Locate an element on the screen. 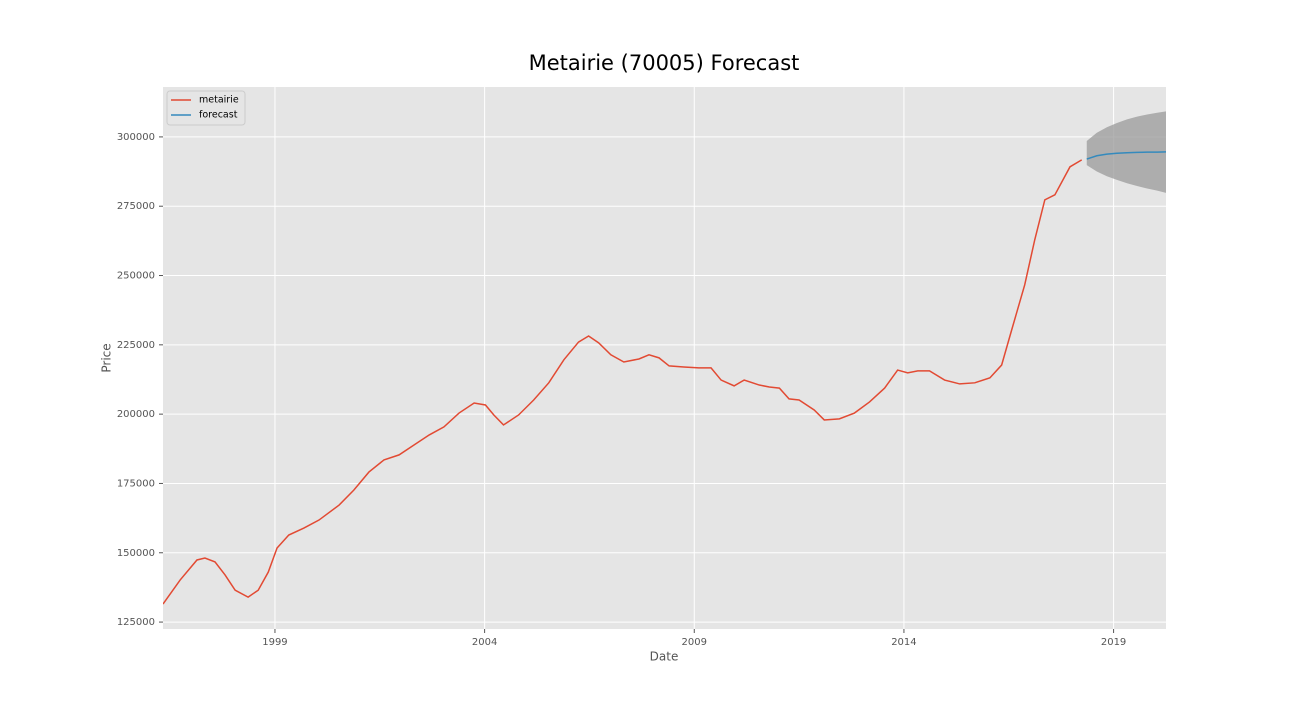 This screenshot has width=1296, height=720. series-line is located at coordinates (1126, 155).